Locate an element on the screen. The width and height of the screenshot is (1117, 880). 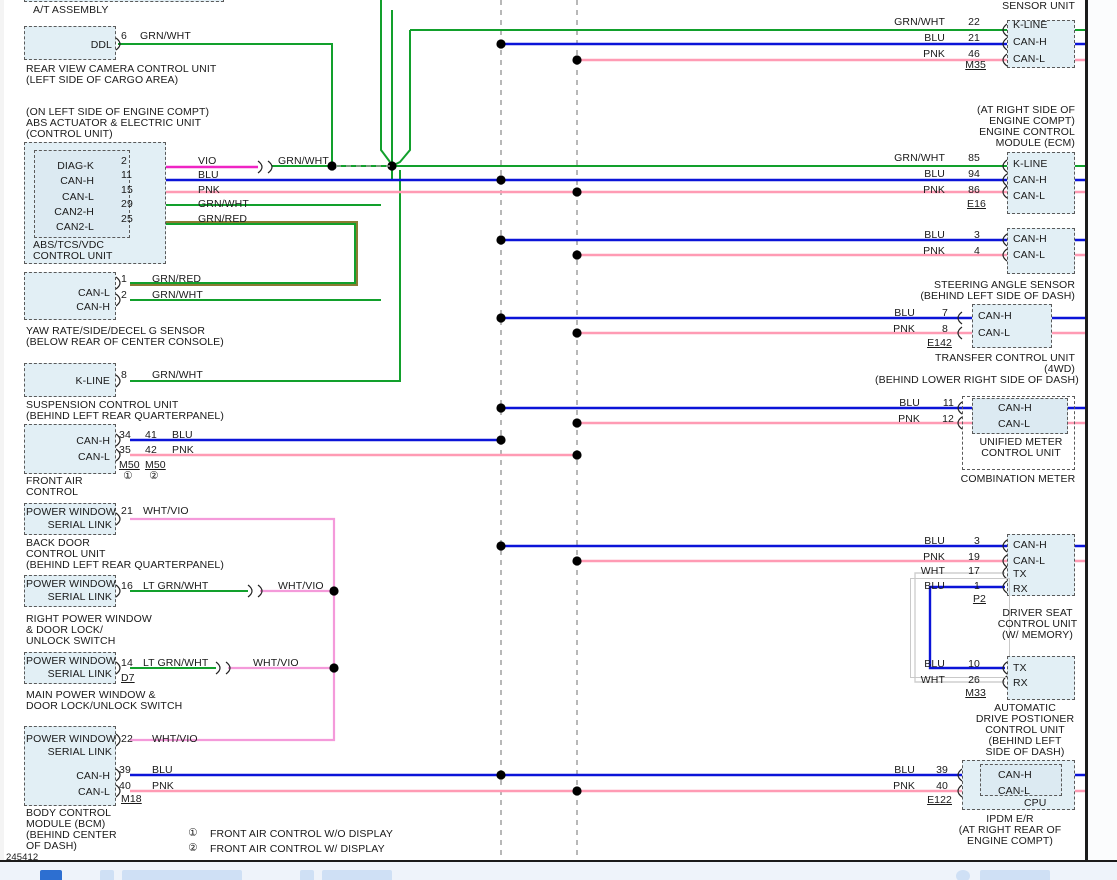
transfer-control-unit-box is located at coordinates (1012, 326).